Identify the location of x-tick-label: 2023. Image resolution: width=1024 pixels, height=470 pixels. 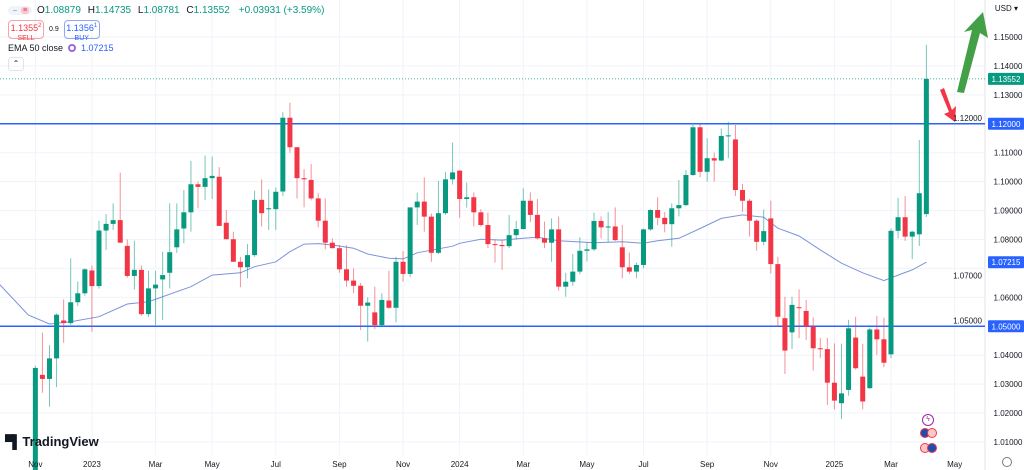
(92, 464).